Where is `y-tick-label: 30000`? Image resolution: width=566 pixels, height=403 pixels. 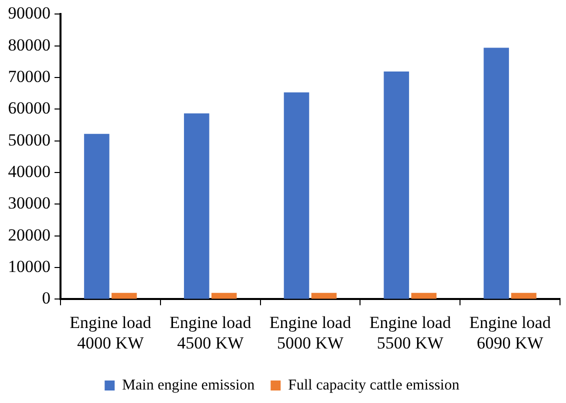
y-tick-label: 30000 is located at coordinates (29, 203).